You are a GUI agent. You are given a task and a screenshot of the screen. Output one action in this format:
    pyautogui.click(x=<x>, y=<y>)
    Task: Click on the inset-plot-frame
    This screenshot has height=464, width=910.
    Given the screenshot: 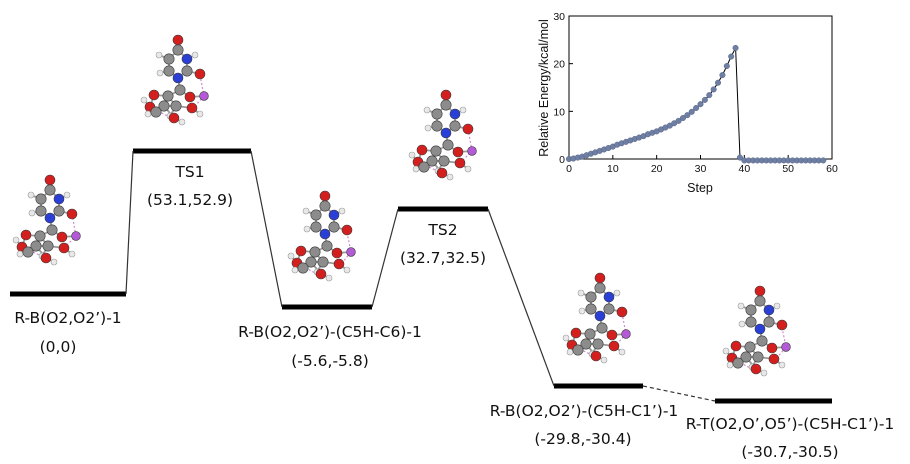 What is the action you would take?
    pyautogui.click(x=700, y=87)
    